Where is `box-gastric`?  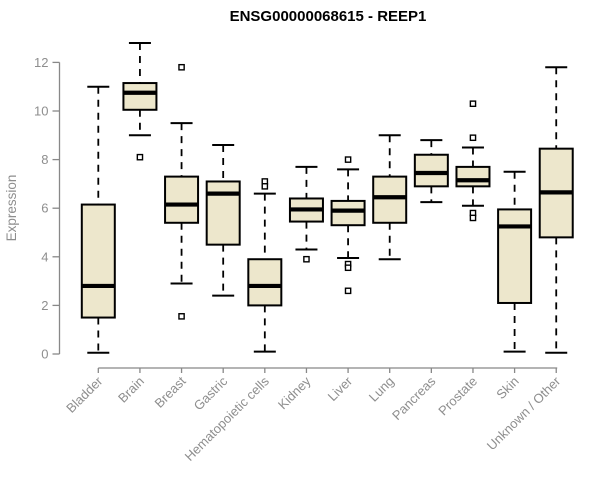
box-gastric is located at coordinates (223, 220).